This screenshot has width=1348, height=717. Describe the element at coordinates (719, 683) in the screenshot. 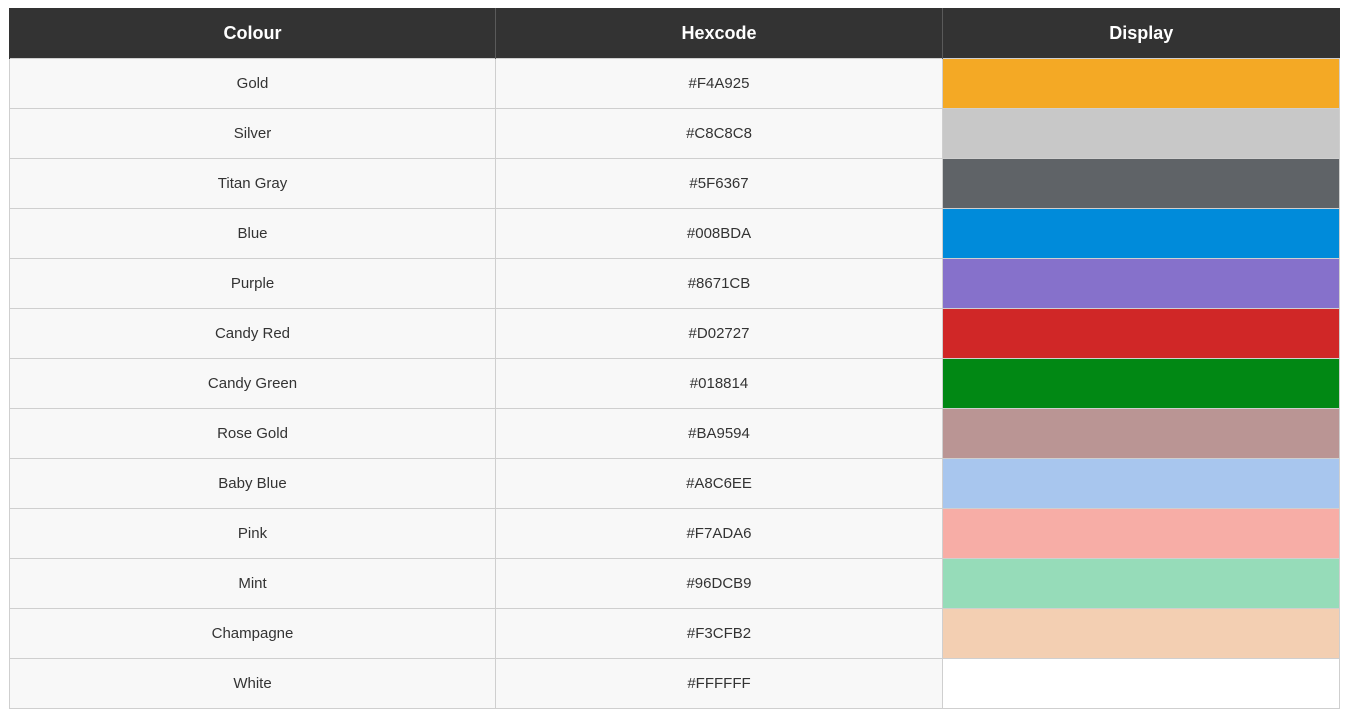

I see `hexcode-cell: #FFFFFF` at that location.